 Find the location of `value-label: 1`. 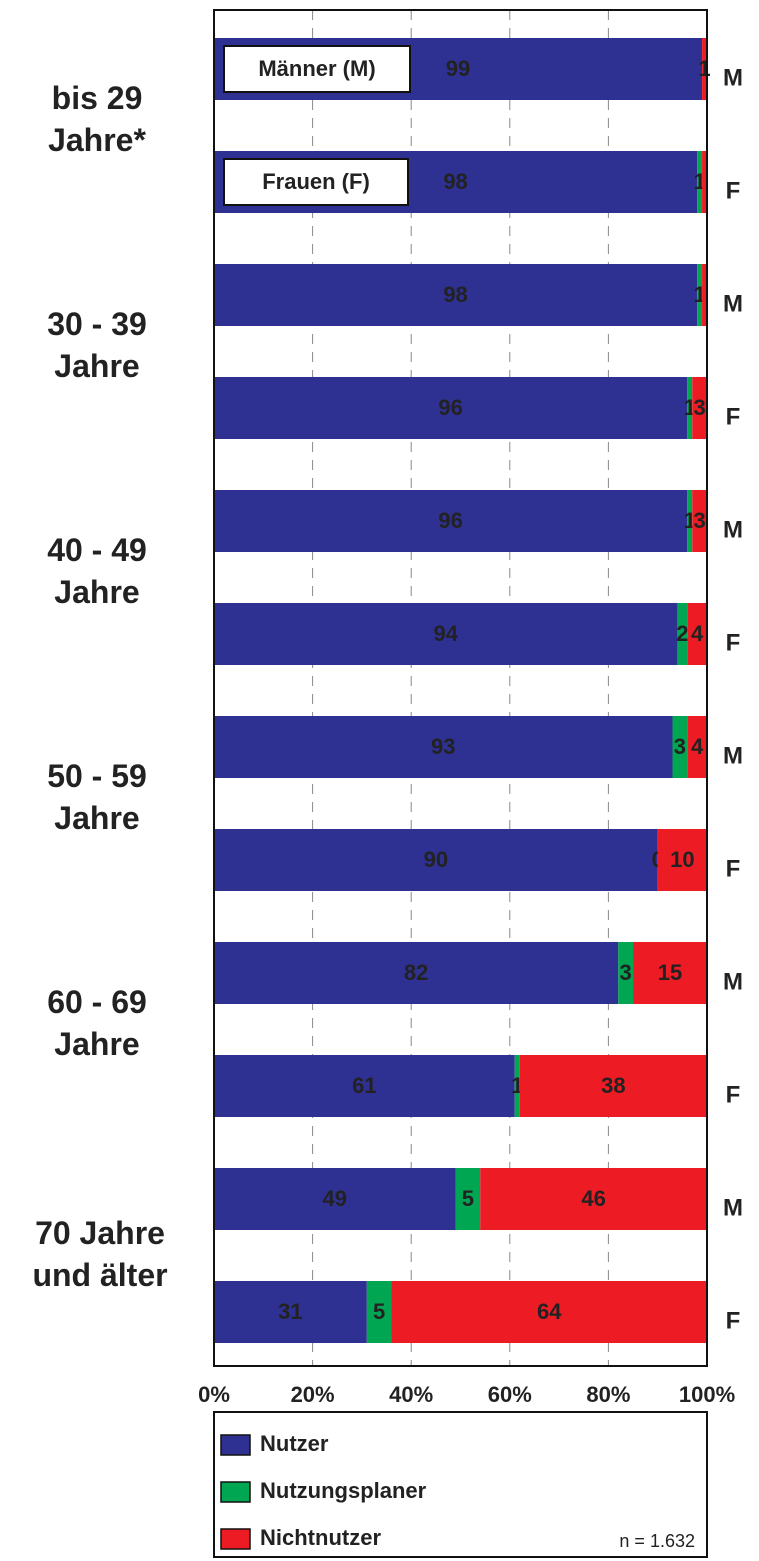

value-label: 1 is located at coordinates (704, 68).